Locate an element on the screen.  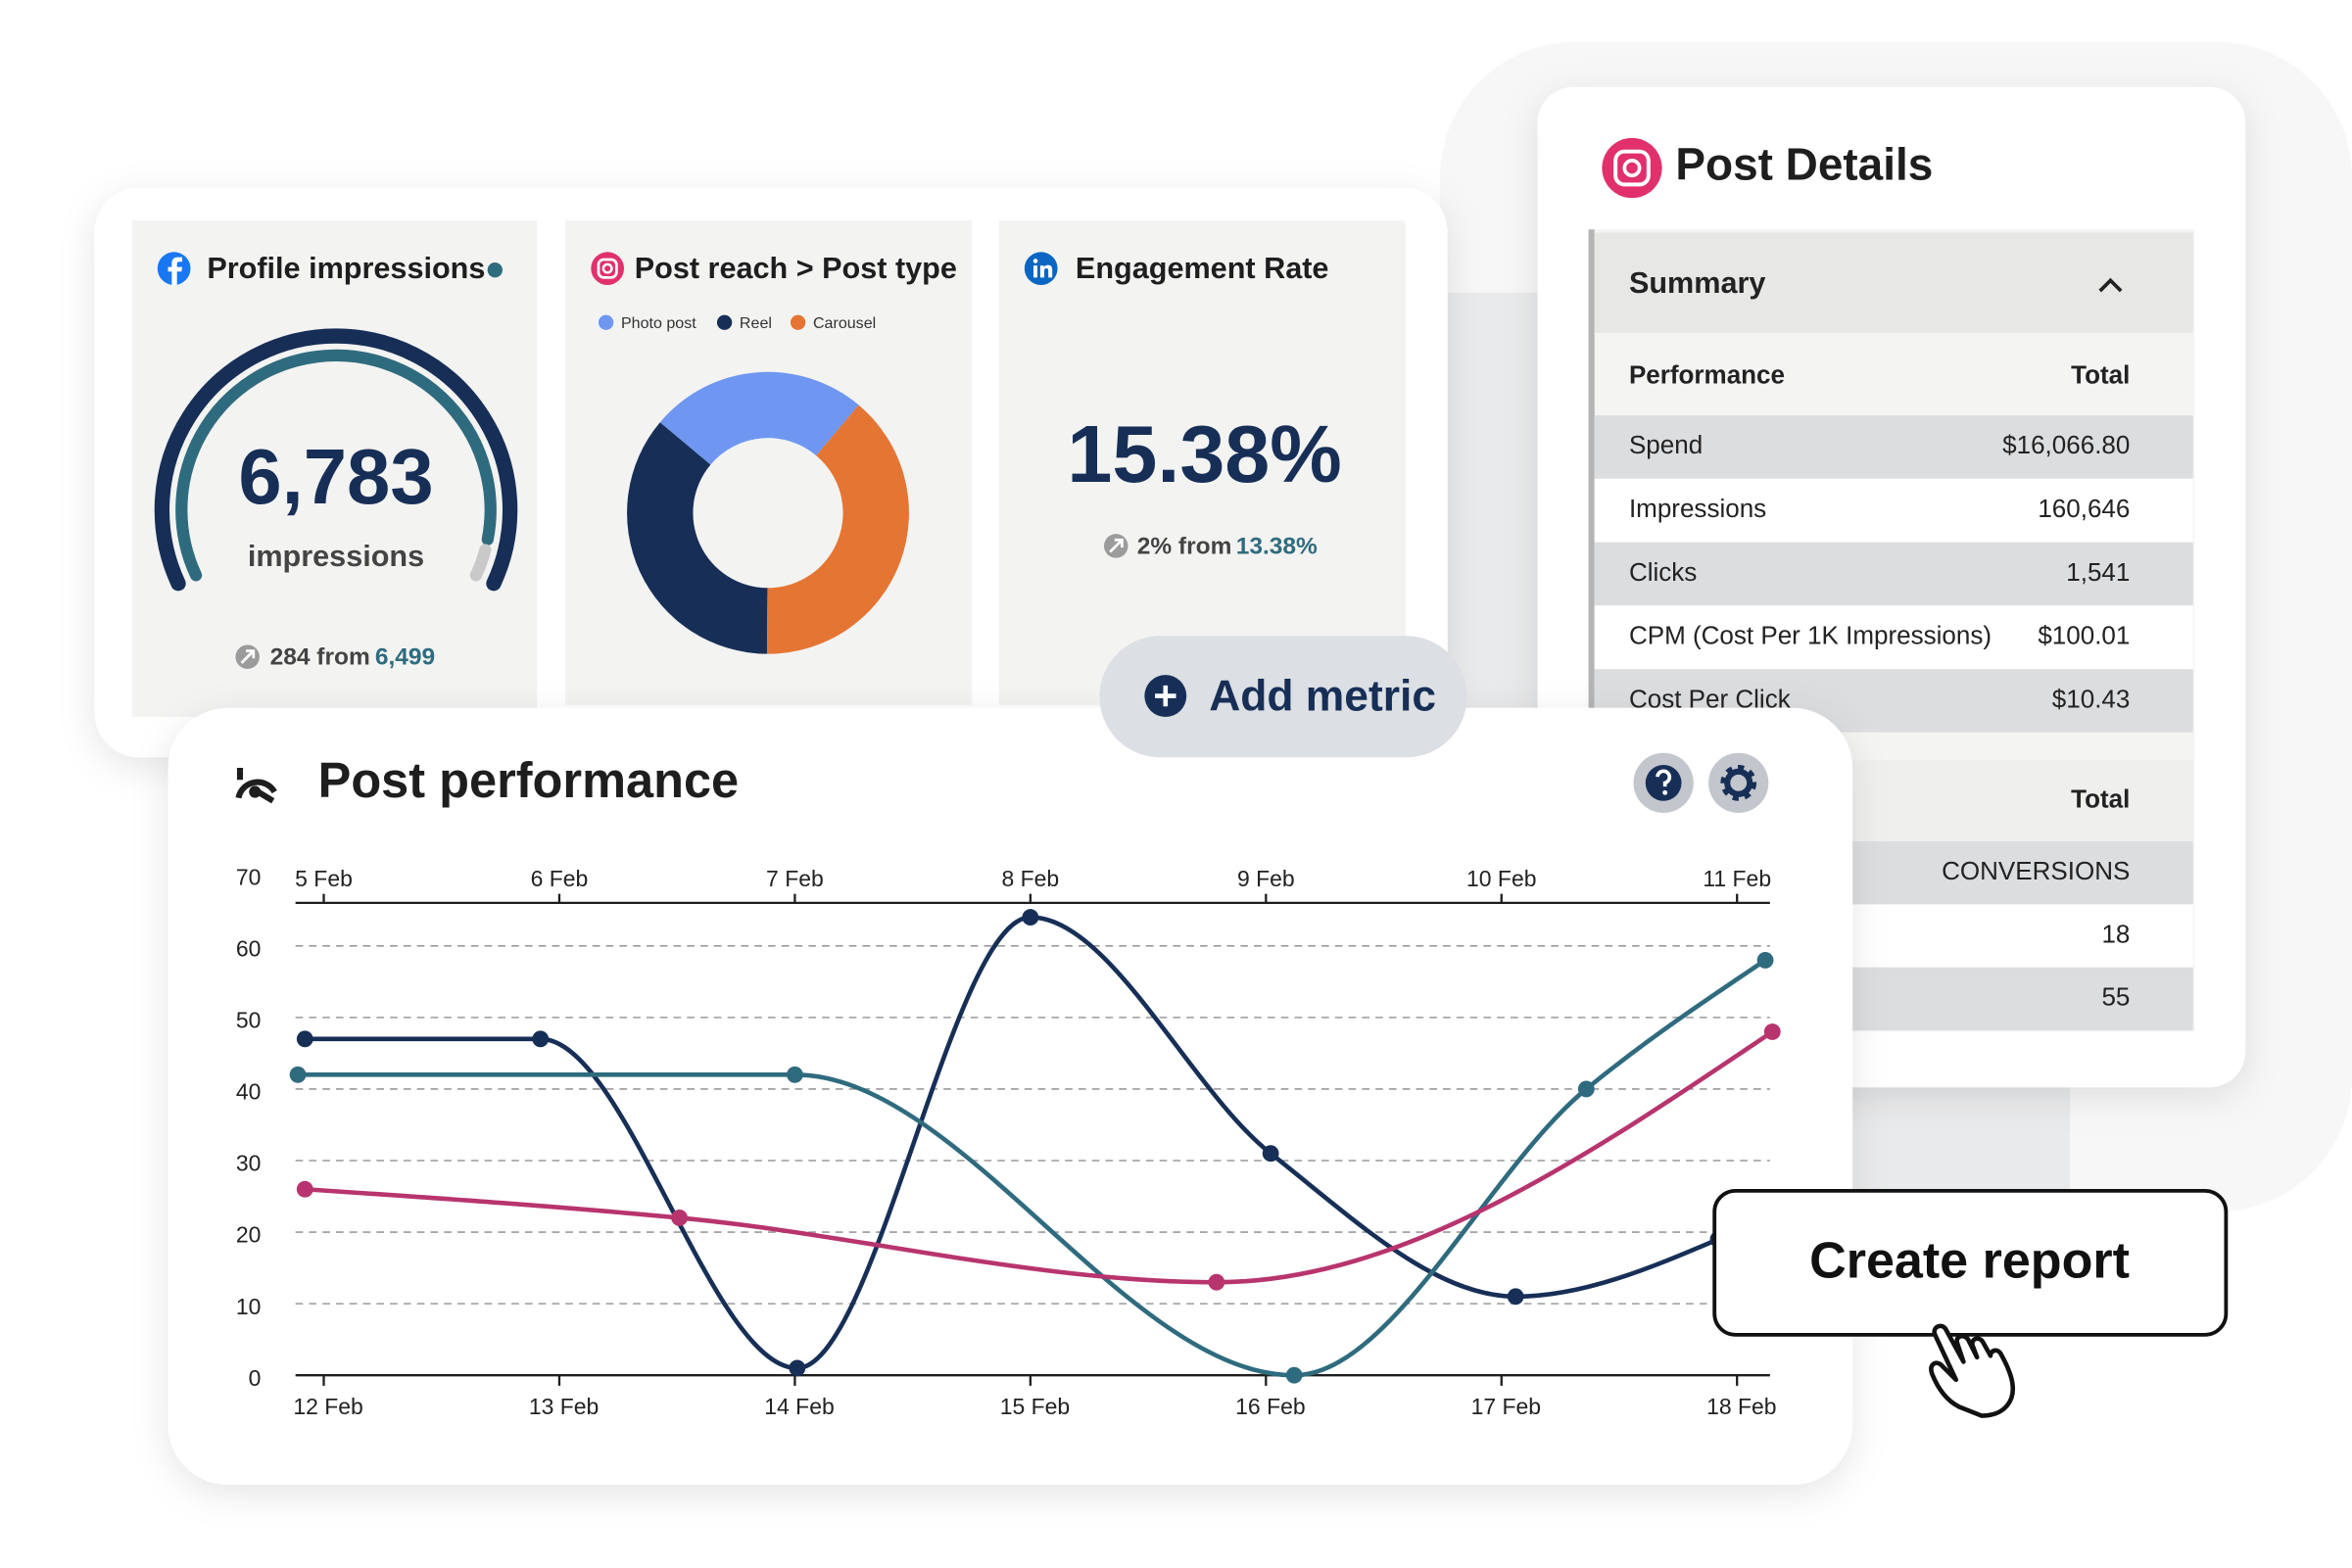
trend-arrow is located at coordinates (1116, 545).